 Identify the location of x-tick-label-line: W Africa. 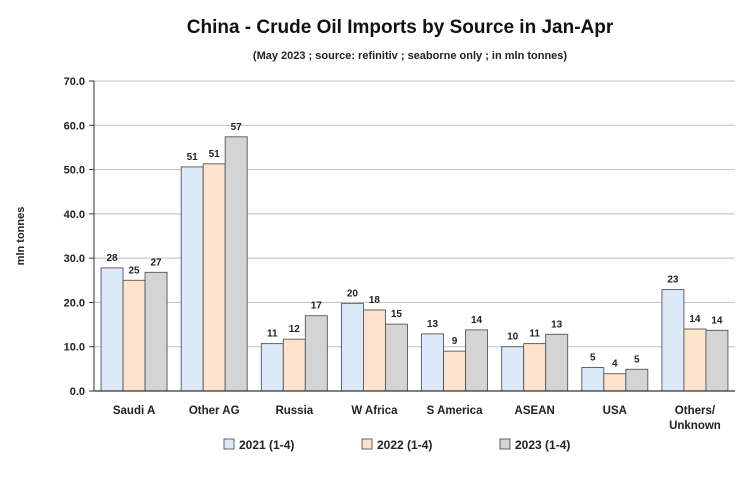
(374, 411).